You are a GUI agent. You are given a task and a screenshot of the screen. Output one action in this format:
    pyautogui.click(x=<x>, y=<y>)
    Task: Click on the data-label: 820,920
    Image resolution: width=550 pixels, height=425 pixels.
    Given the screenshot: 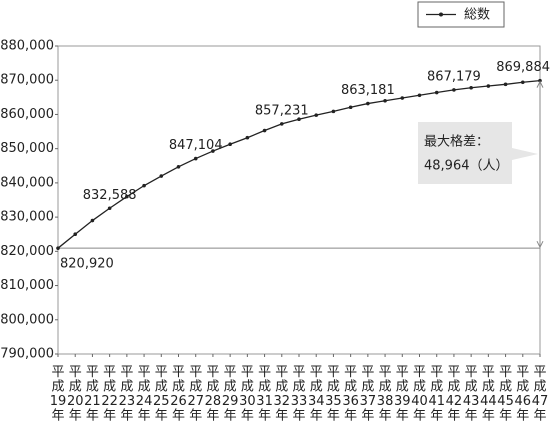 What is the action you would take?
    pyautogui.click(x=87, y=264)
    